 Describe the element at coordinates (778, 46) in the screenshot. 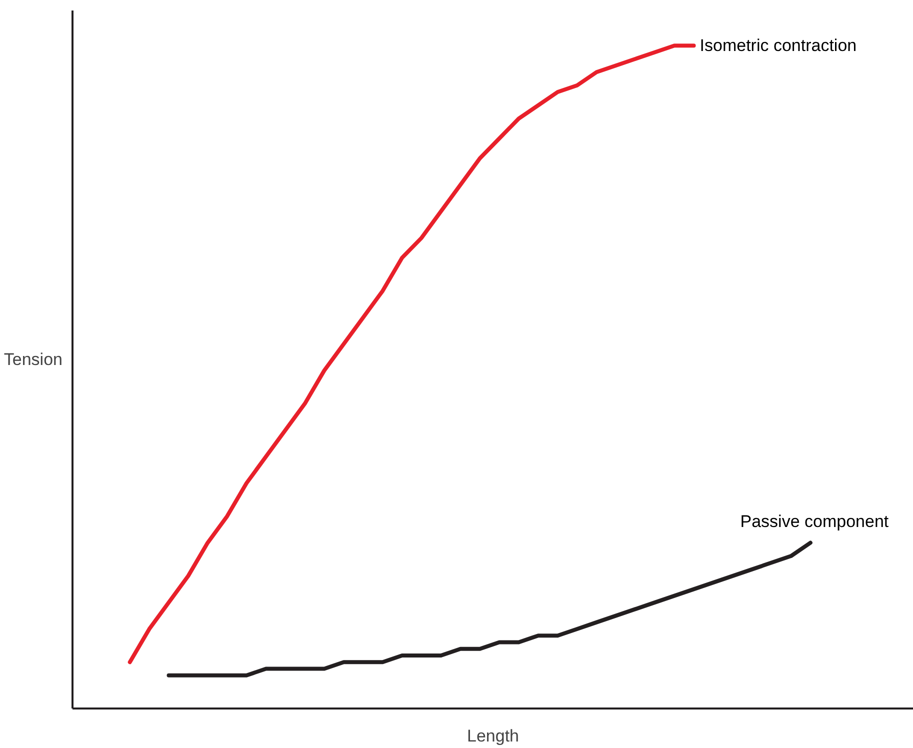

I see `series-label: Isometric contraction` at that location.